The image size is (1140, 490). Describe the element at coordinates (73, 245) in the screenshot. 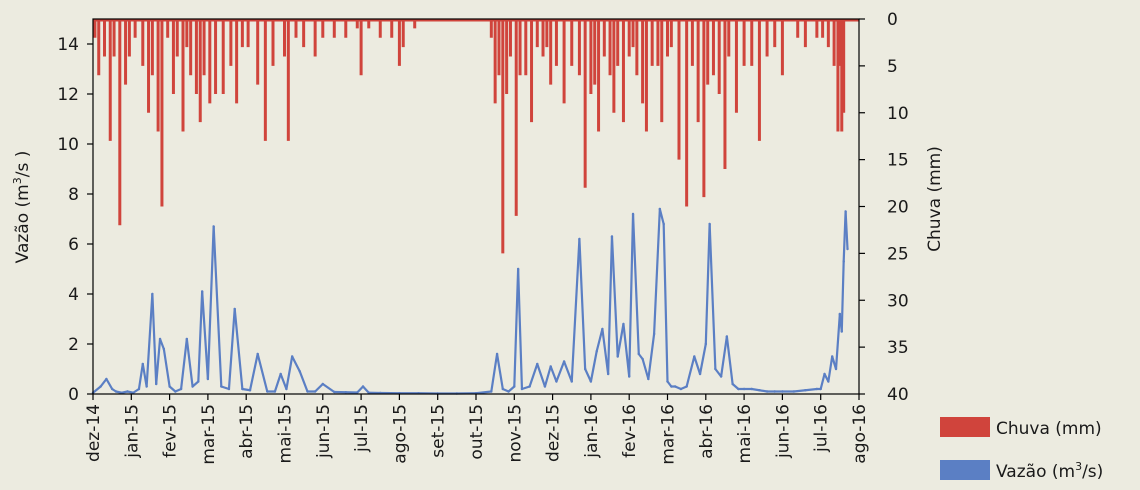

I see `left-tick-label: 6` at that location.